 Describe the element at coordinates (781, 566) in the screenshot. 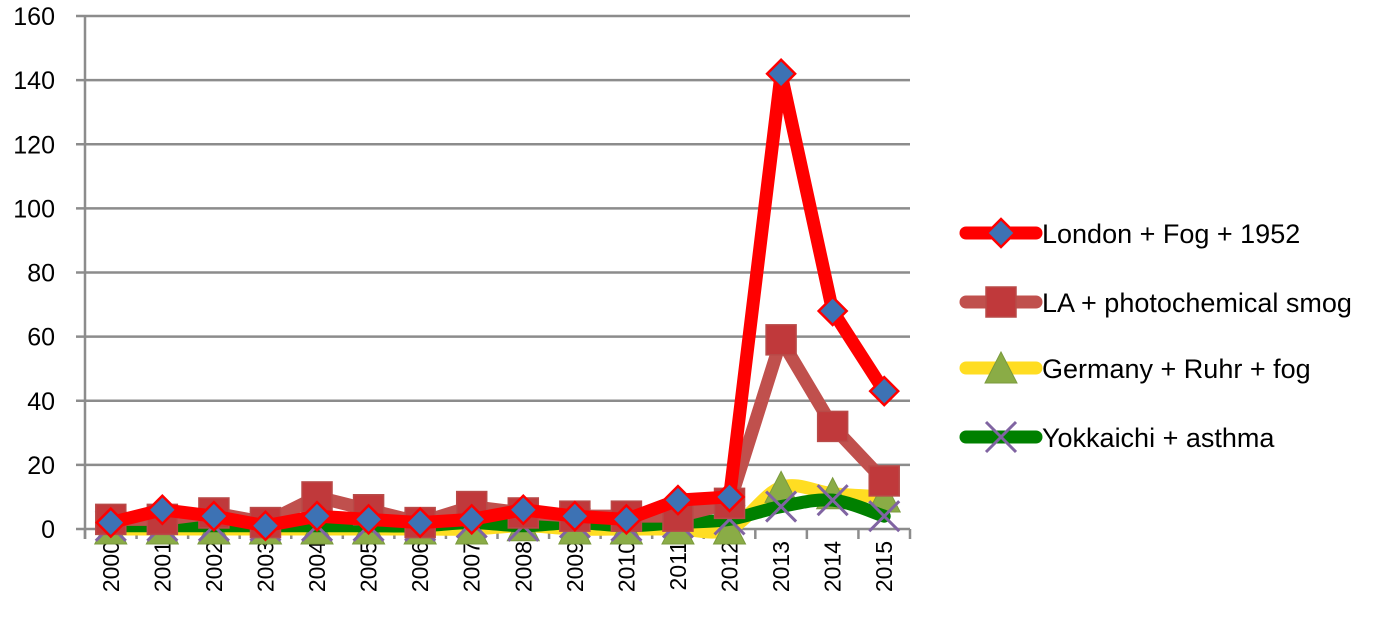

I see `x-tick-label: 2013` at that location.